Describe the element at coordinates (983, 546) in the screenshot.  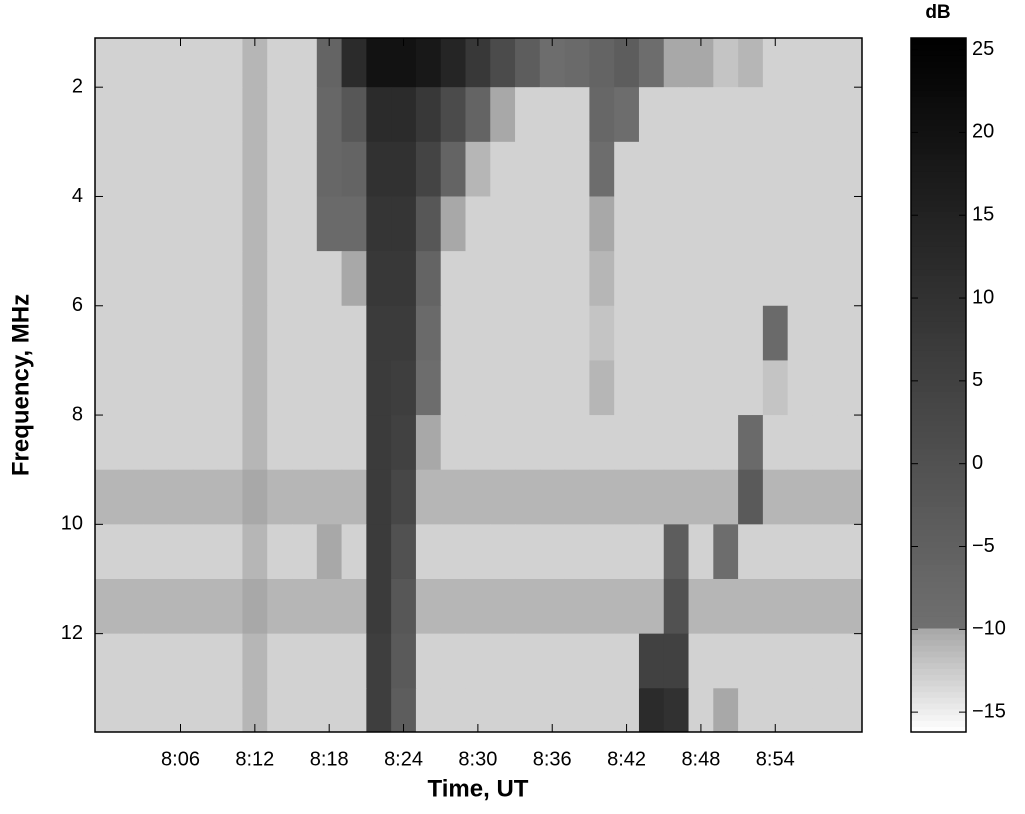
I see `colorbar-tick-label: −5` at that location.